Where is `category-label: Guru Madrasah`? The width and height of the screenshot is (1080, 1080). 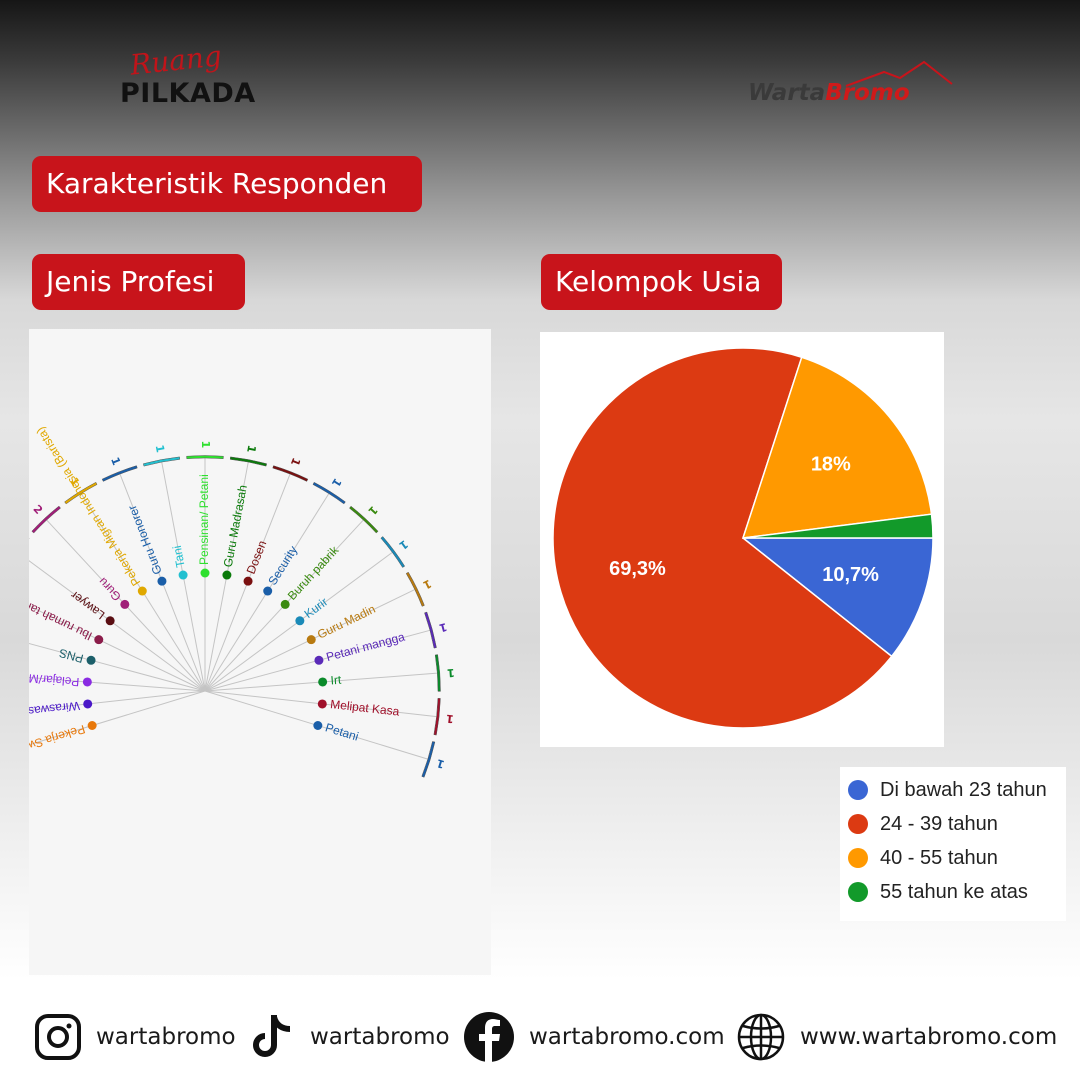
category-label: Guru Madrasah is located at coordinates (235, 526).